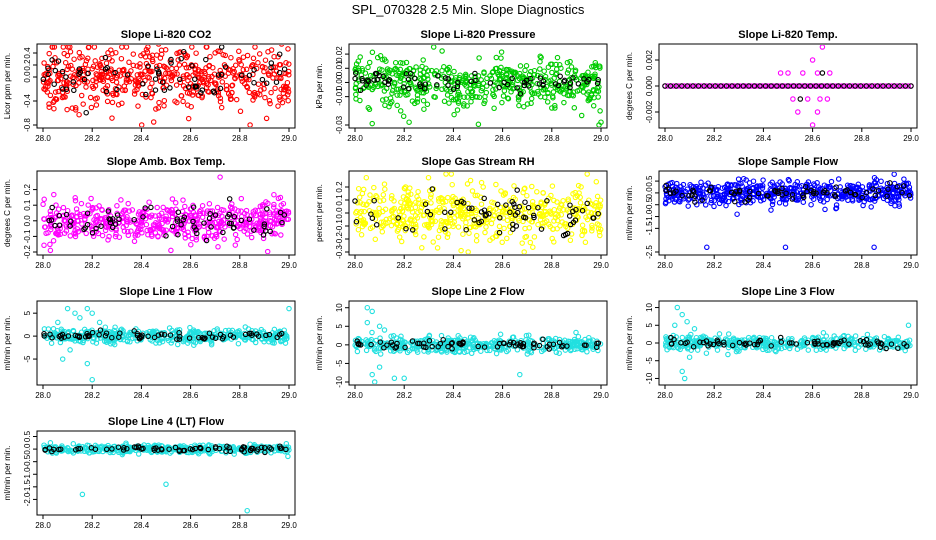  I want to click on y-tick-label: 0.1, so click(27, 205).